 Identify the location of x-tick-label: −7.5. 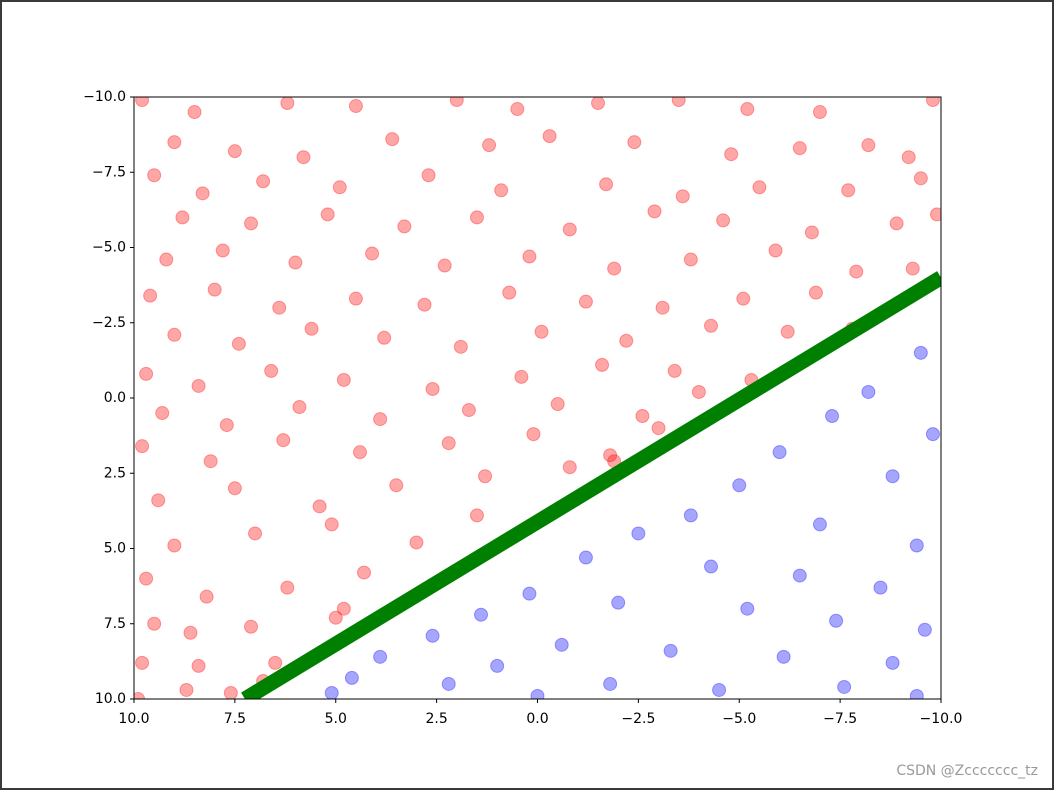
(840, 719).